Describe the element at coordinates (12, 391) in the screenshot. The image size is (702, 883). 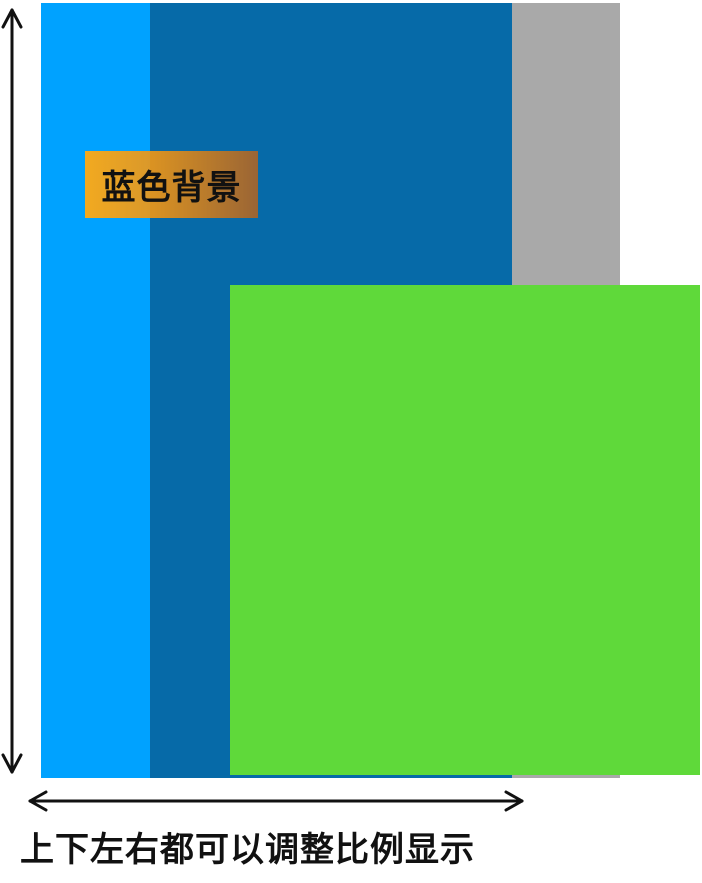
I see `vertical-arrow` at that location.